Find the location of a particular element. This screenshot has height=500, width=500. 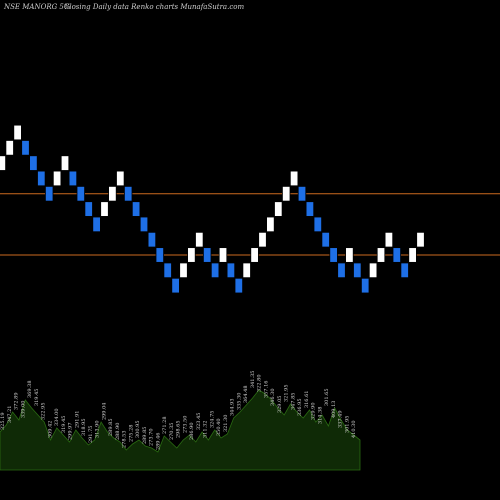

volume-label: 350.40 is located at coordinates (219, 428).